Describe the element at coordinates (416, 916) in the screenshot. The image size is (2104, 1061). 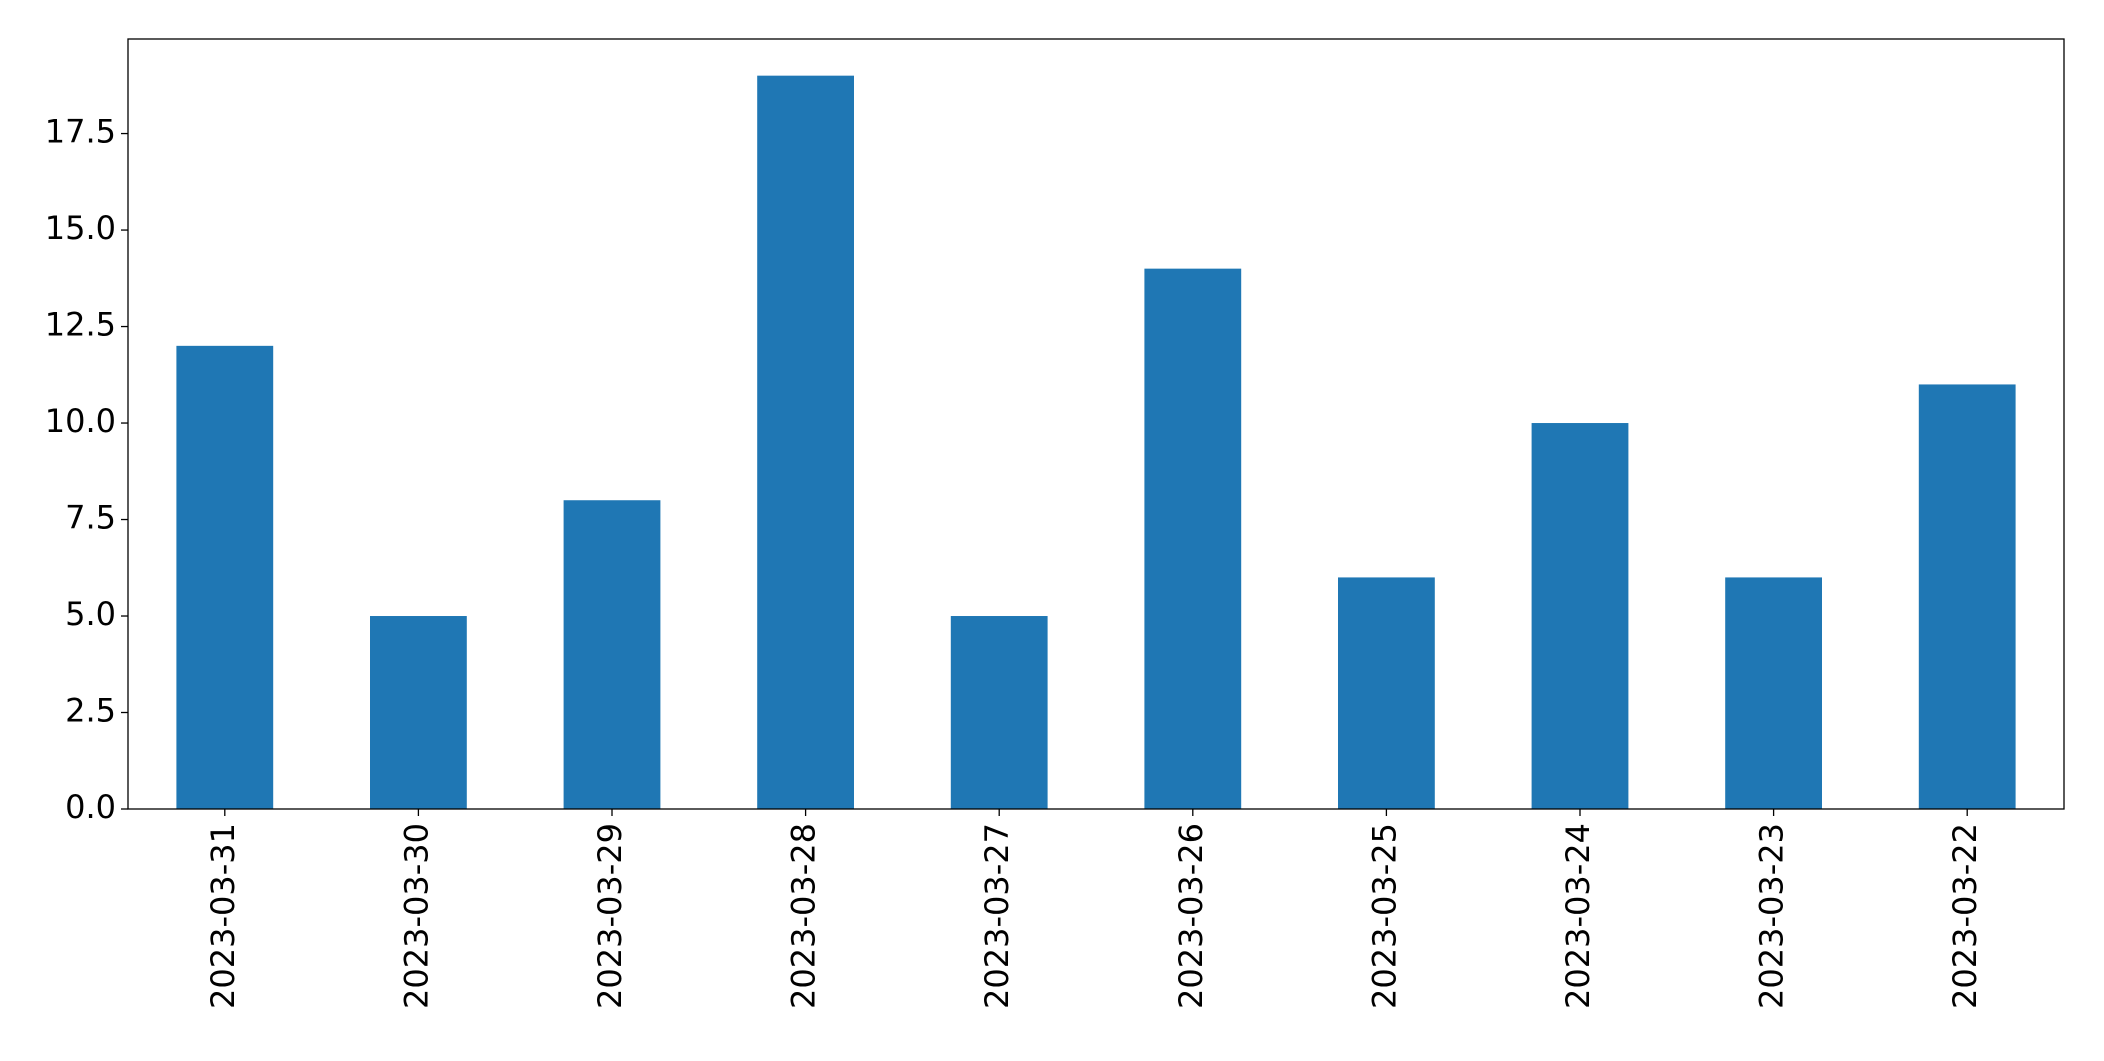
I see `x-tick-label: 2023-03-30` at that location.